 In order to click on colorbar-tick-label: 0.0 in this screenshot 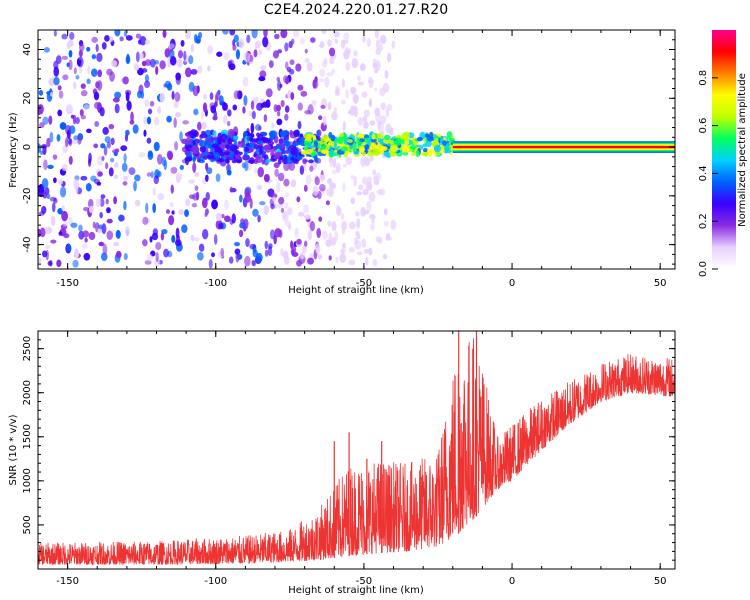, I will do `click(703, 269)`.